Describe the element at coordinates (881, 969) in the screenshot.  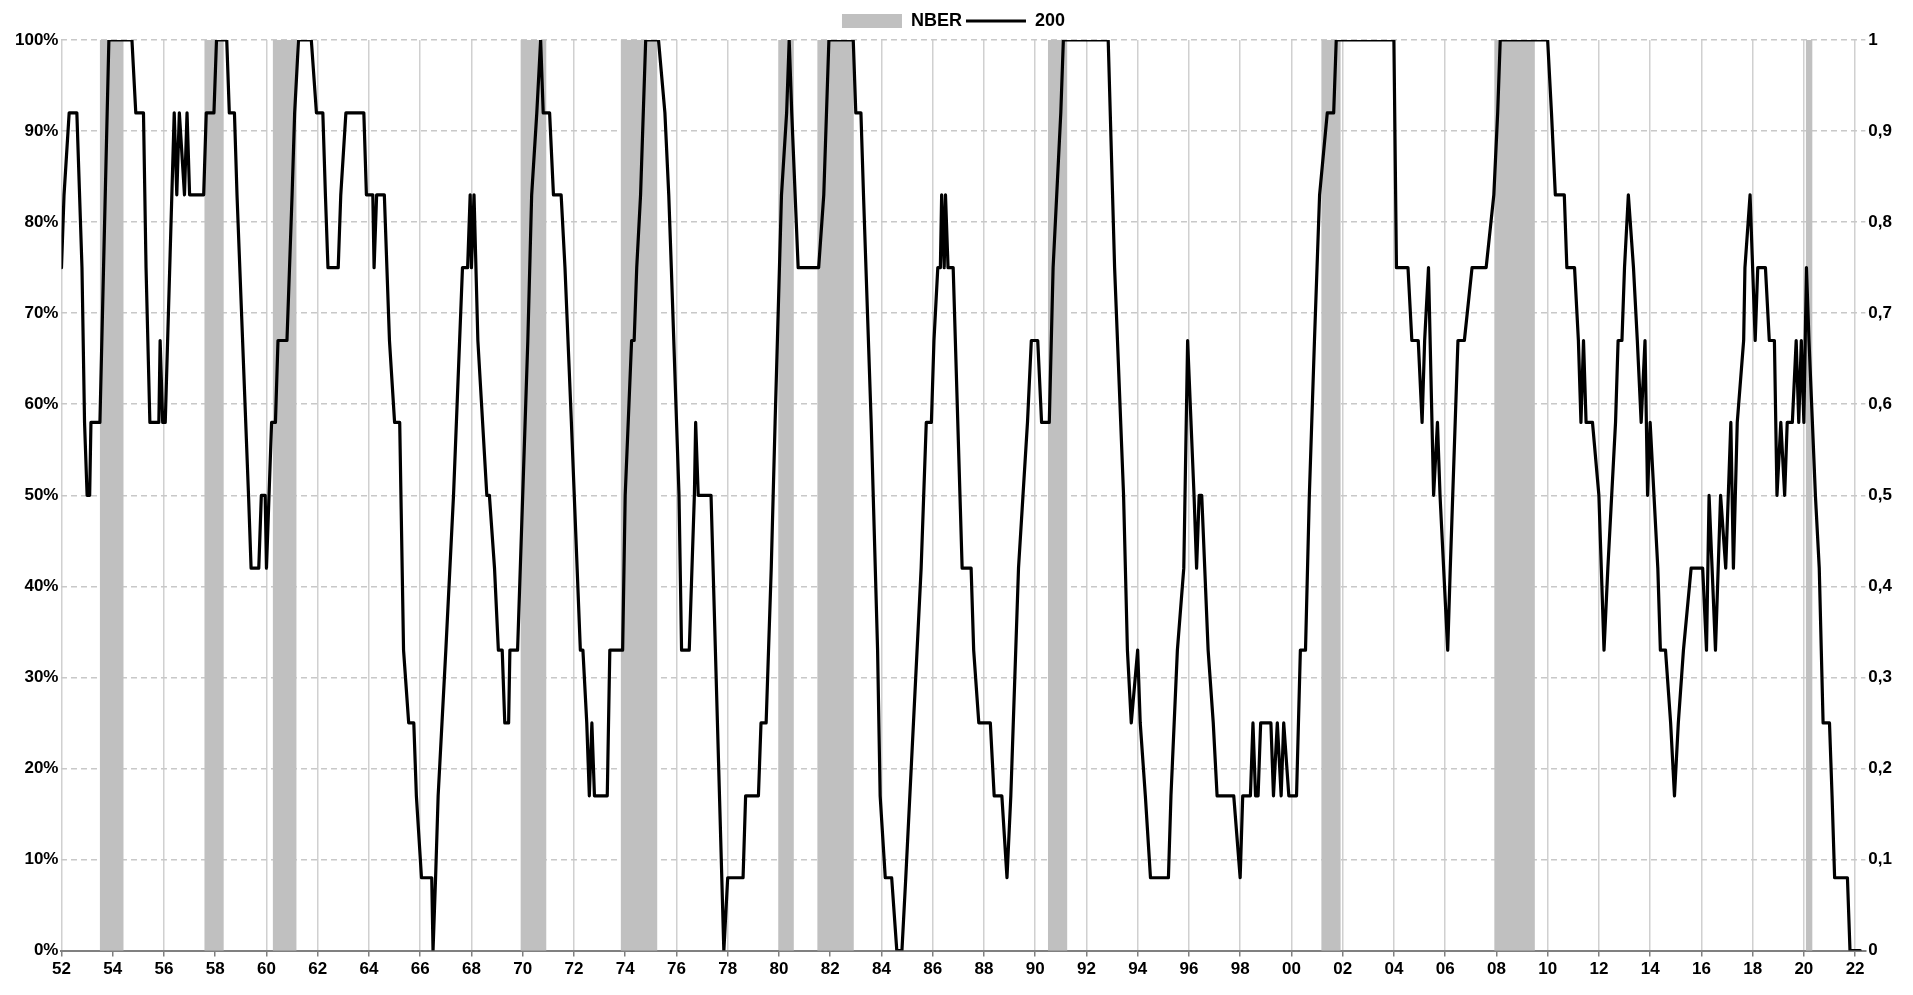
I see `x-tick-label: 84` at that location.